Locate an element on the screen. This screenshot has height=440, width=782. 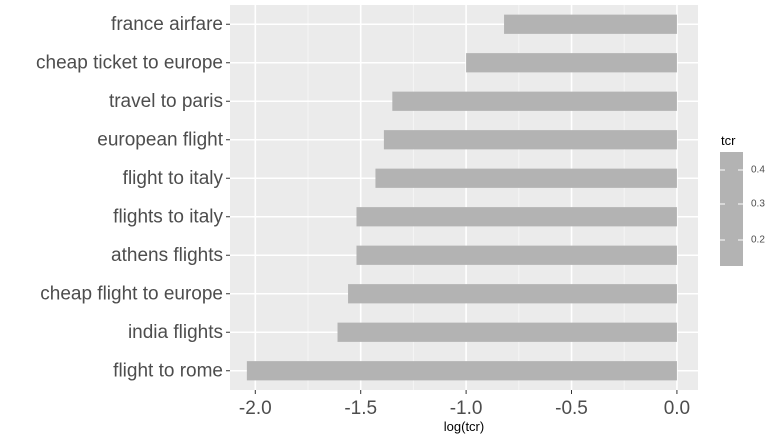
y-tick-label: france airfare is located at coordinates (167, 24).